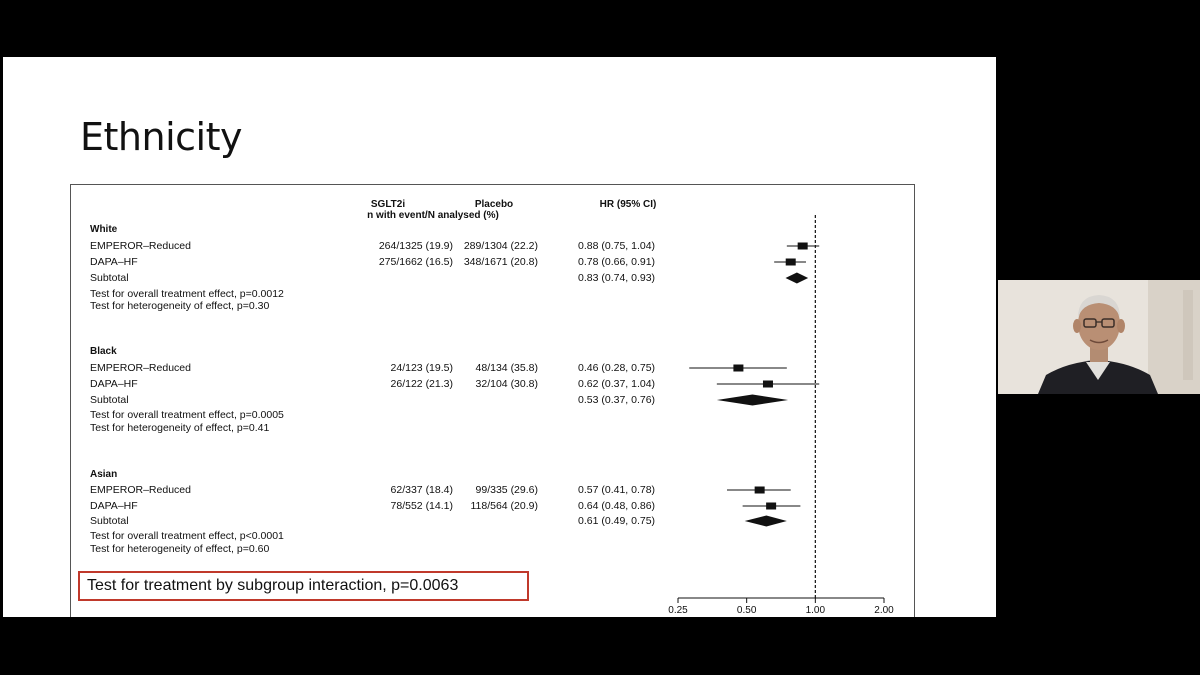  I want to click on subtotal-hr-value: 0.83 (0.74, 0.93), so click(617, 278).